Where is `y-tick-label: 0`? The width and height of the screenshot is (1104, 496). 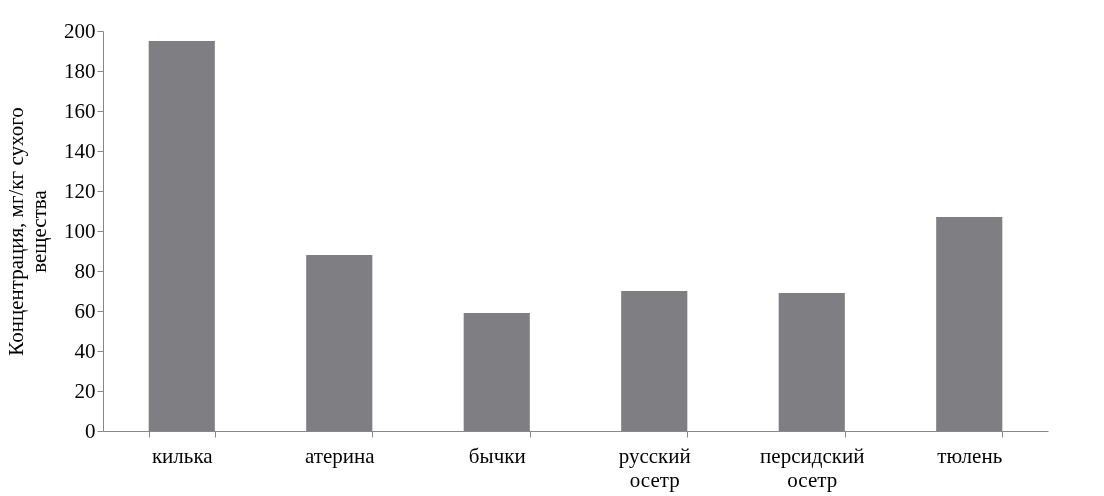
y-tick-label: 0 is located at coordinates (90, 430).